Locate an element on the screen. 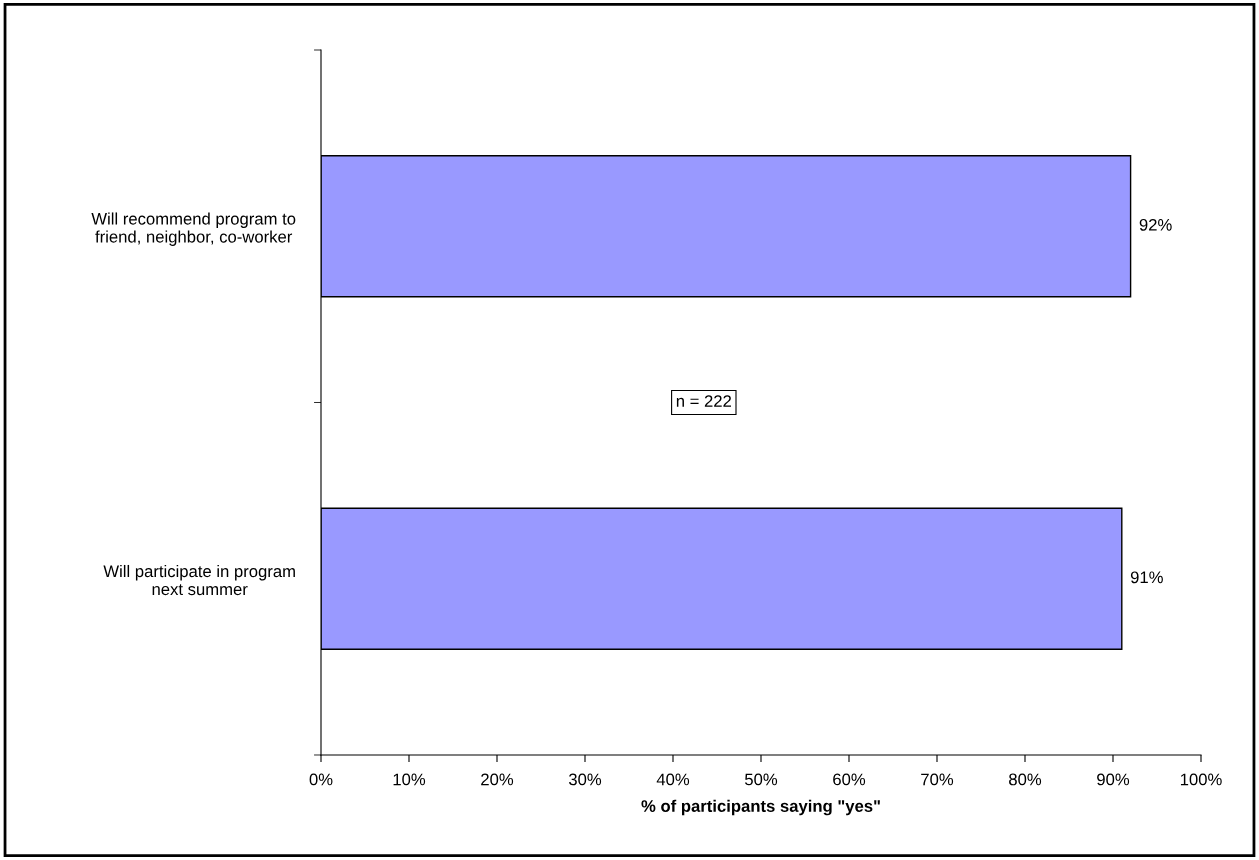  x-tick-label: 100% is located at coordinates (1201, 779).